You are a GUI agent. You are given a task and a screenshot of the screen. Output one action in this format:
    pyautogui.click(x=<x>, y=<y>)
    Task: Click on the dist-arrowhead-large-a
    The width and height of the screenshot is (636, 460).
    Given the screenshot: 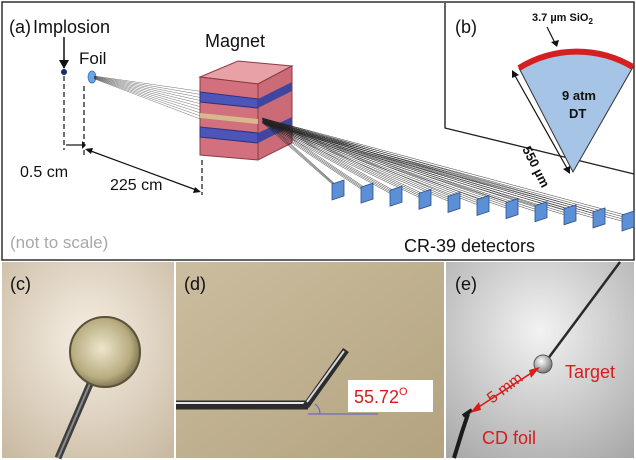 What is the action you would take?
    pyautogui.click(x=89, y=151)
    